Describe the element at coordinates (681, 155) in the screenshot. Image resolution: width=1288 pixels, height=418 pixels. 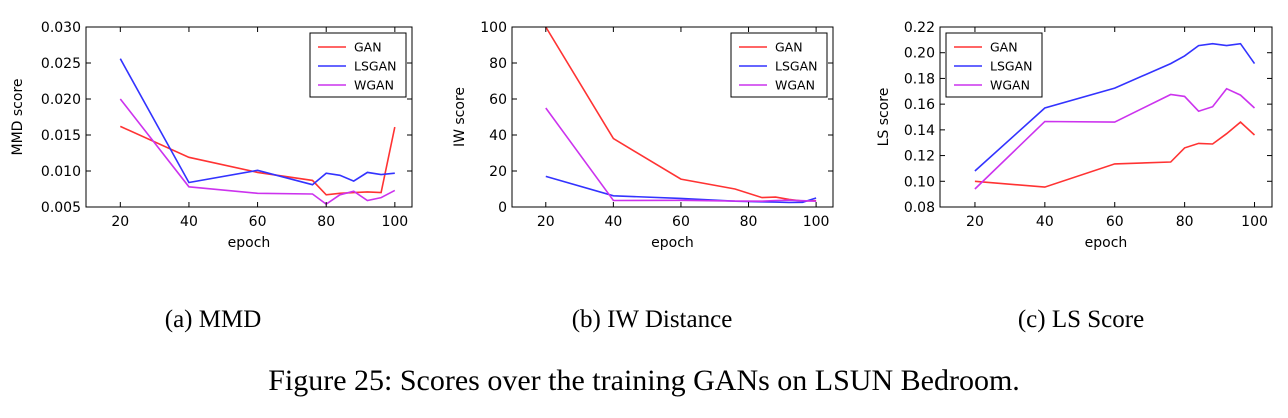
I see `series-line-wgan-b` at that location.